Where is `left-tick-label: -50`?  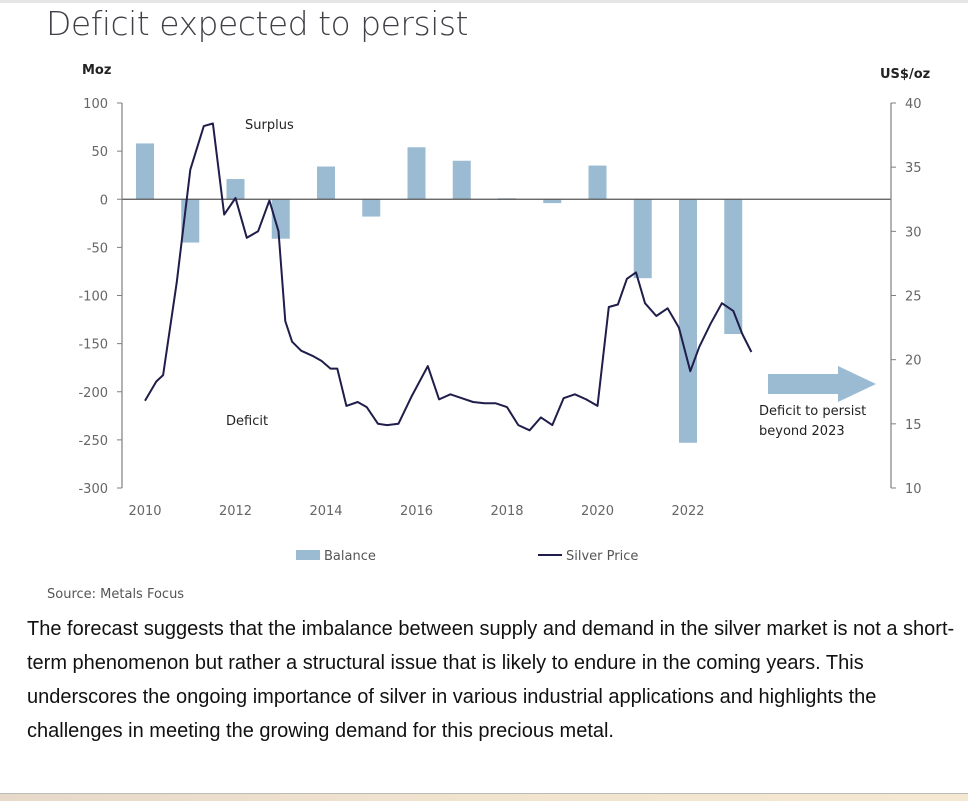 left-tick-label: -50 is located at coordinates (97, 248).